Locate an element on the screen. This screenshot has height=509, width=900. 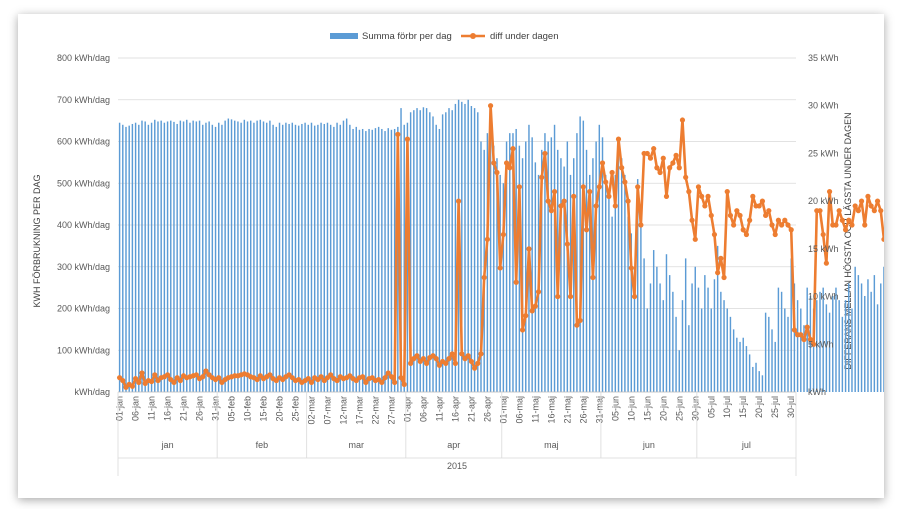
x-tick-label: 16-jan is located at coordinates (168, 408).